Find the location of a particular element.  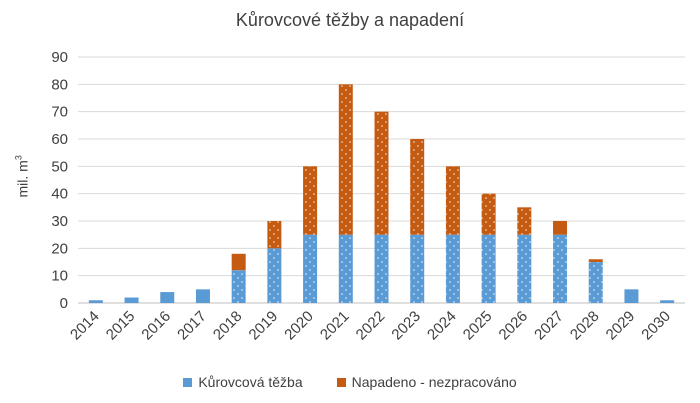

legend-label-infested: Napadeno - nezpracováno is located at coordinates (434, 382).